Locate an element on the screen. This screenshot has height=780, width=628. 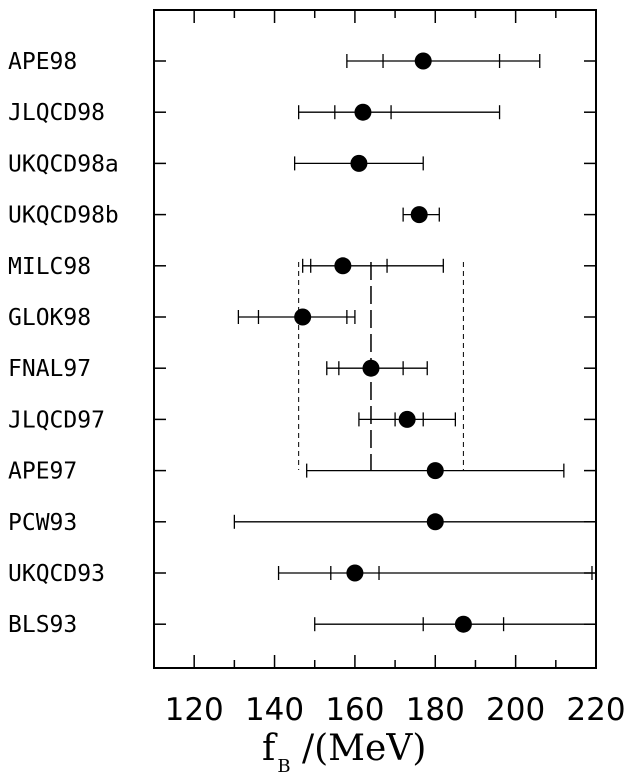
row-label: UKQCD93 is located at coordinates (56, 574).